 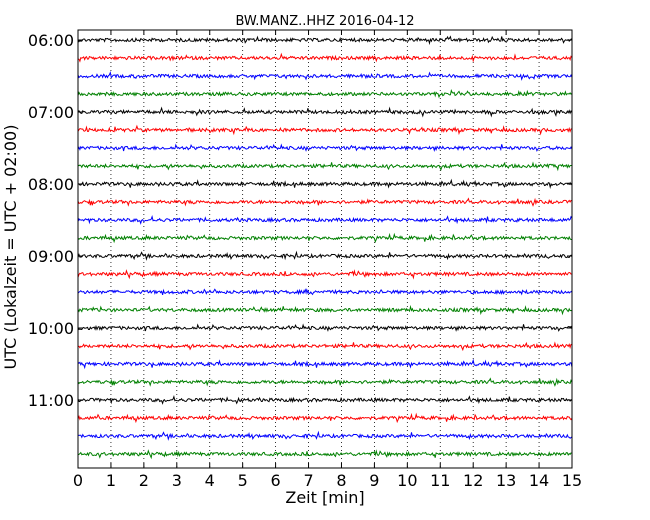 I want to click on y-tick-label: 06:00, so click(x=51, y=40).